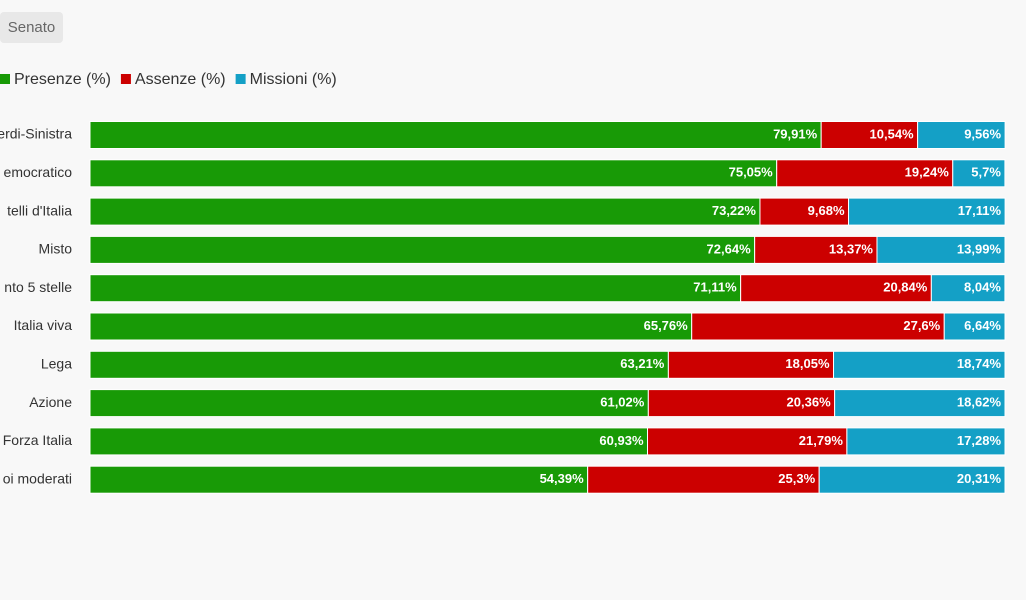  I want to click on value-label: 79,91%, so click(795, 133).